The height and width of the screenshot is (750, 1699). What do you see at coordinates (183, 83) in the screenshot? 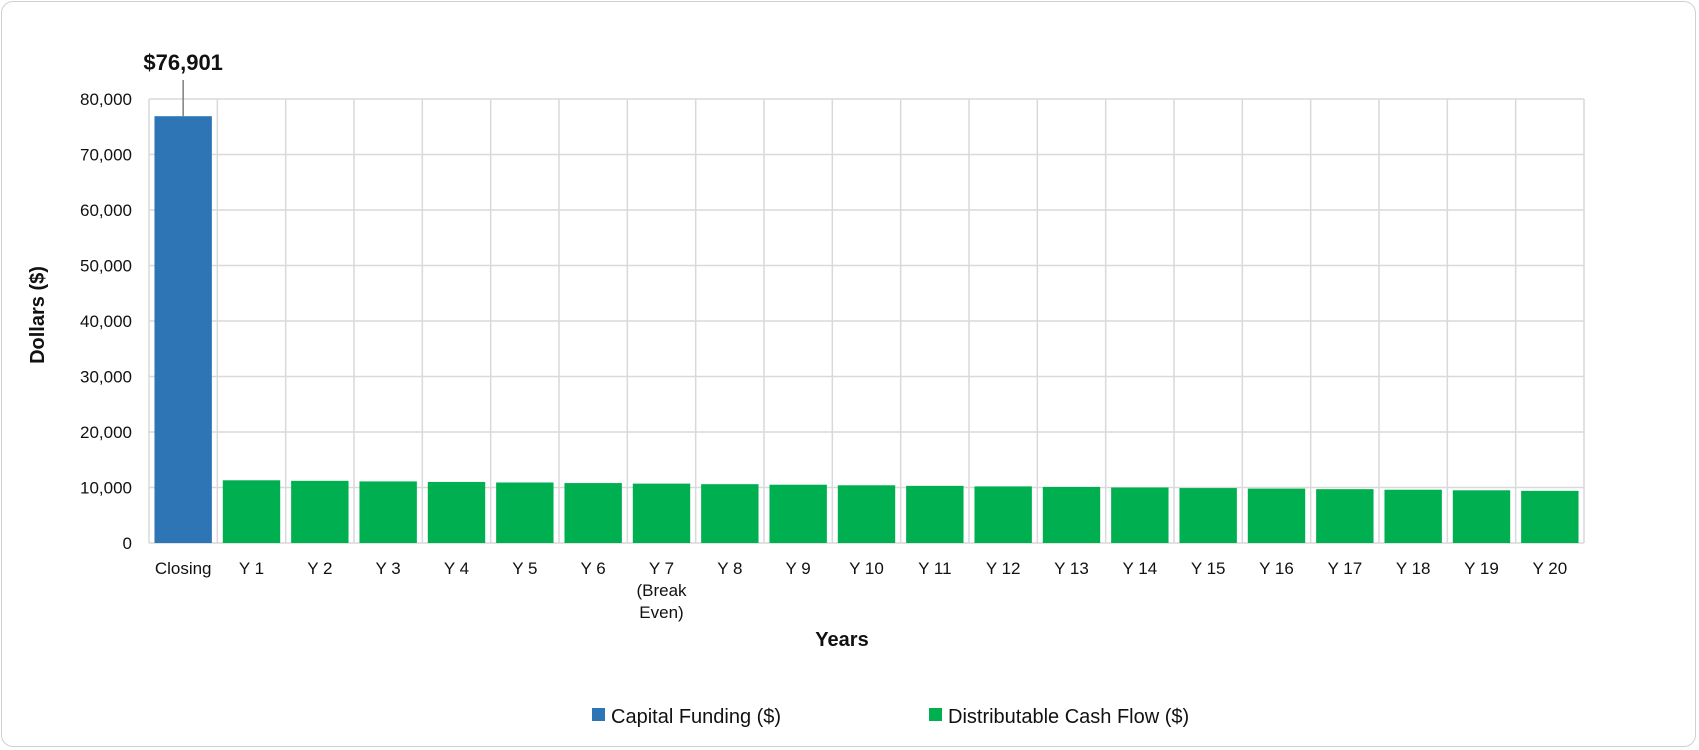
I see `data-labels: $76,901` at bounding box center [183, 83].